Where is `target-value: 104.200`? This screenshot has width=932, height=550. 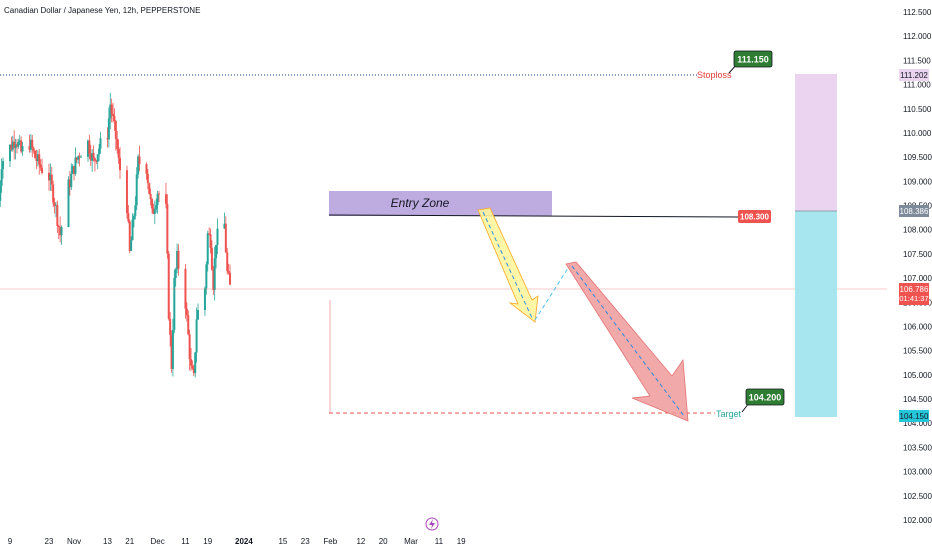
target-value: 104.200 is located at coordinates (765, 398).